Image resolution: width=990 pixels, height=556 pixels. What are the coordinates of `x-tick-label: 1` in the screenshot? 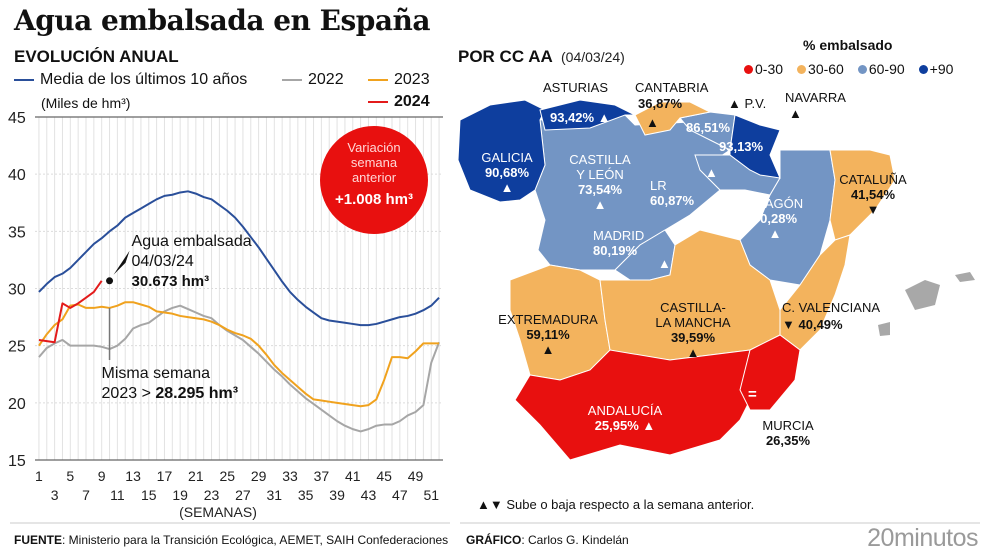 It's located at (39, 476).